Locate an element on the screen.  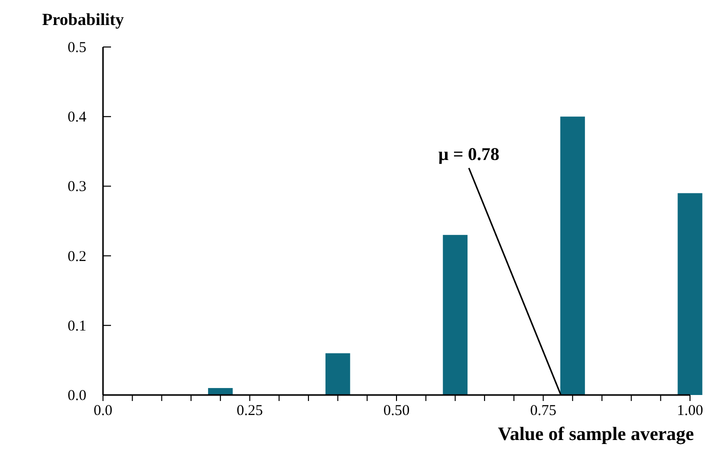
y-tick-label: 0.1 is located at coordinates (77, 326).